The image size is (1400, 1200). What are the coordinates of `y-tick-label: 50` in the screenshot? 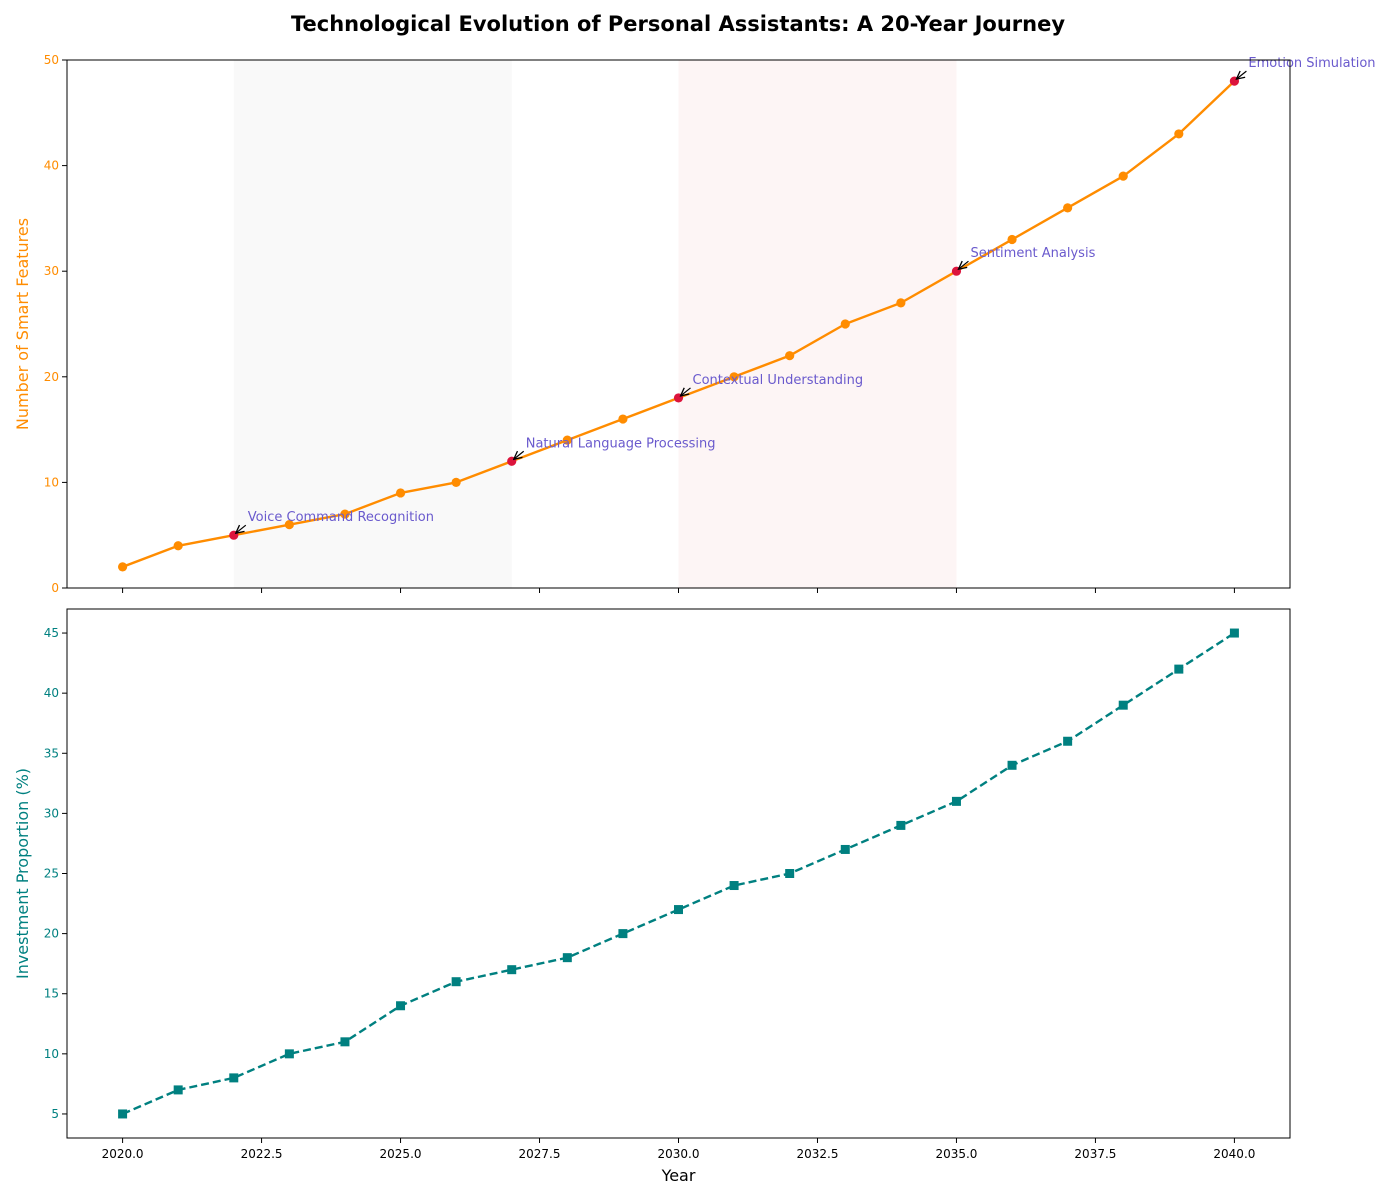 It's located at (51, 60).